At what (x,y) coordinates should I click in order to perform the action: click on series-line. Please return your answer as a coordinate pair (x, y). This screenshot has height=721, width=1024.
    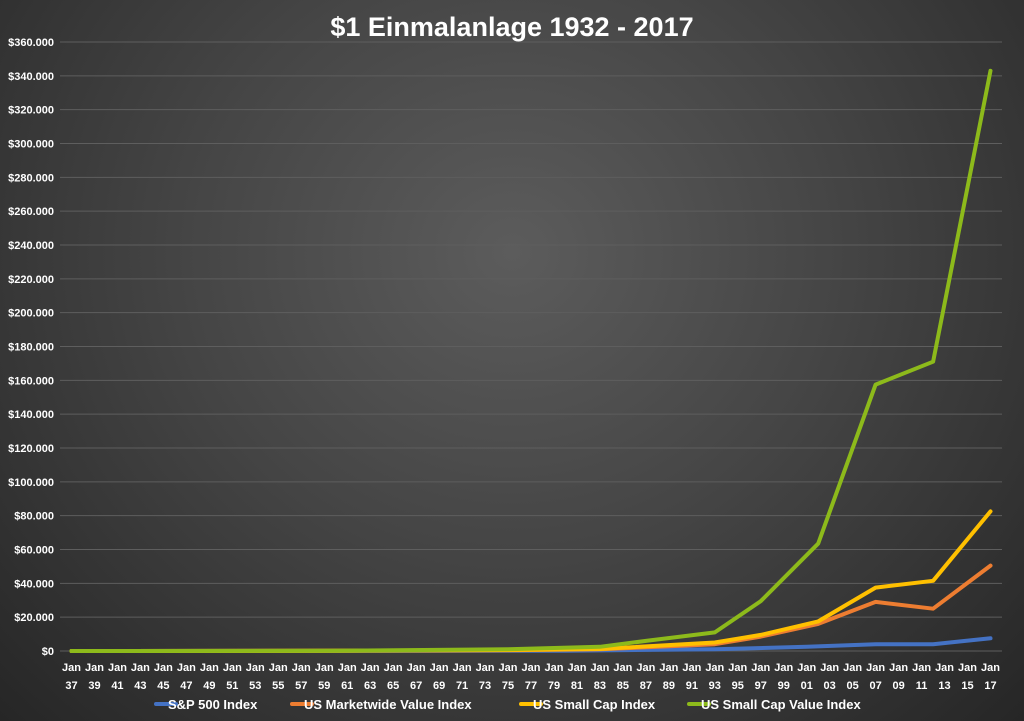
    Looking at the image, I should click on (531, 608).